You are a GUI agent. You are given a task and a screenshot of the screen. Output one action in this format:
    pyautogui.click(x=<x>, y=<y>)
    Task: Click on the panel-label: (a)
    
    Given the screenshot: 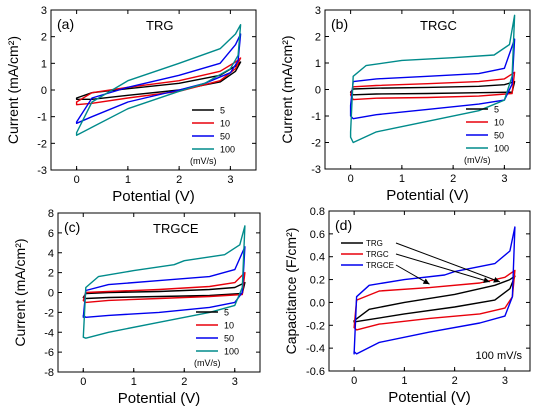 What is the action you would take?
    pyautogui.click(x=65, y=24)
    